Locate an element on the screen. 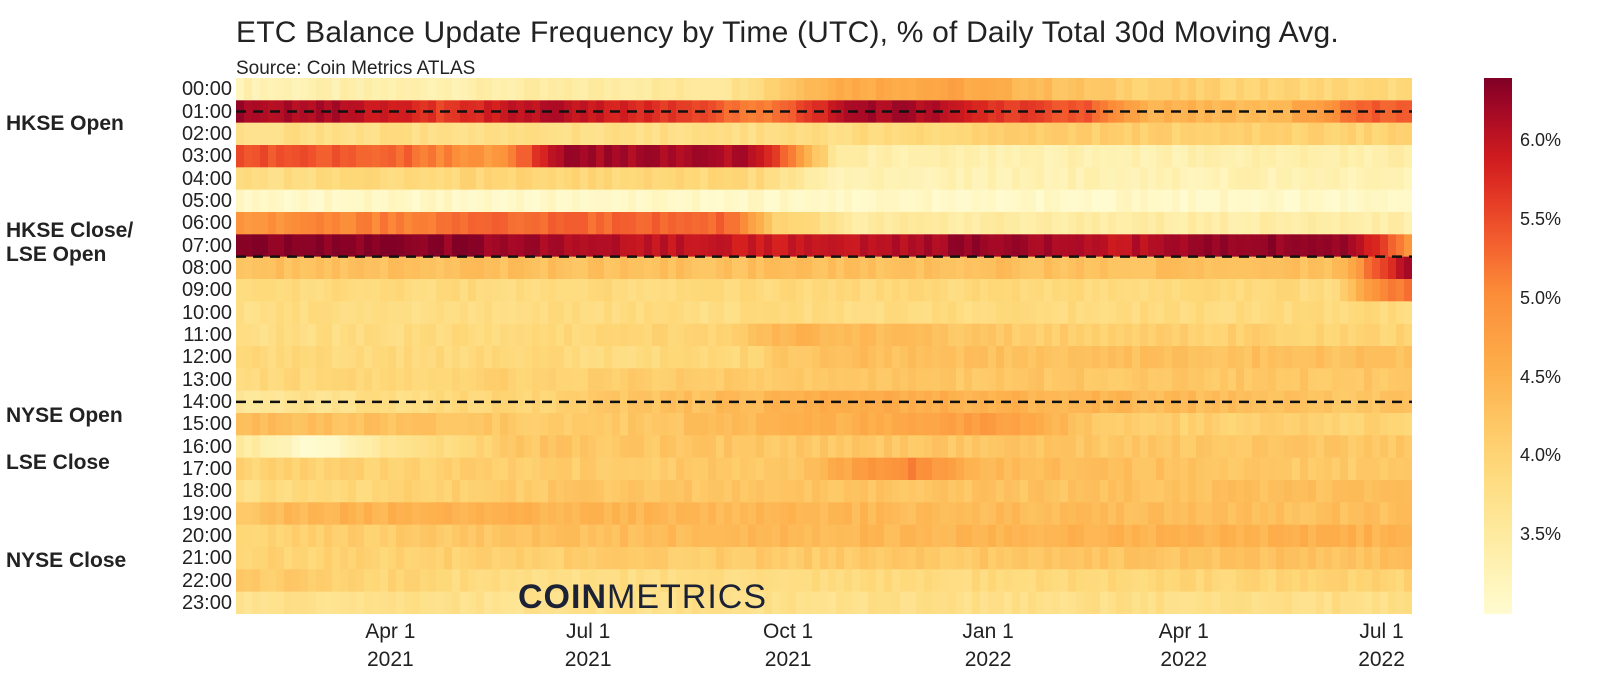  y-tick-label: 21:00 is located at coordinates (206, 558).